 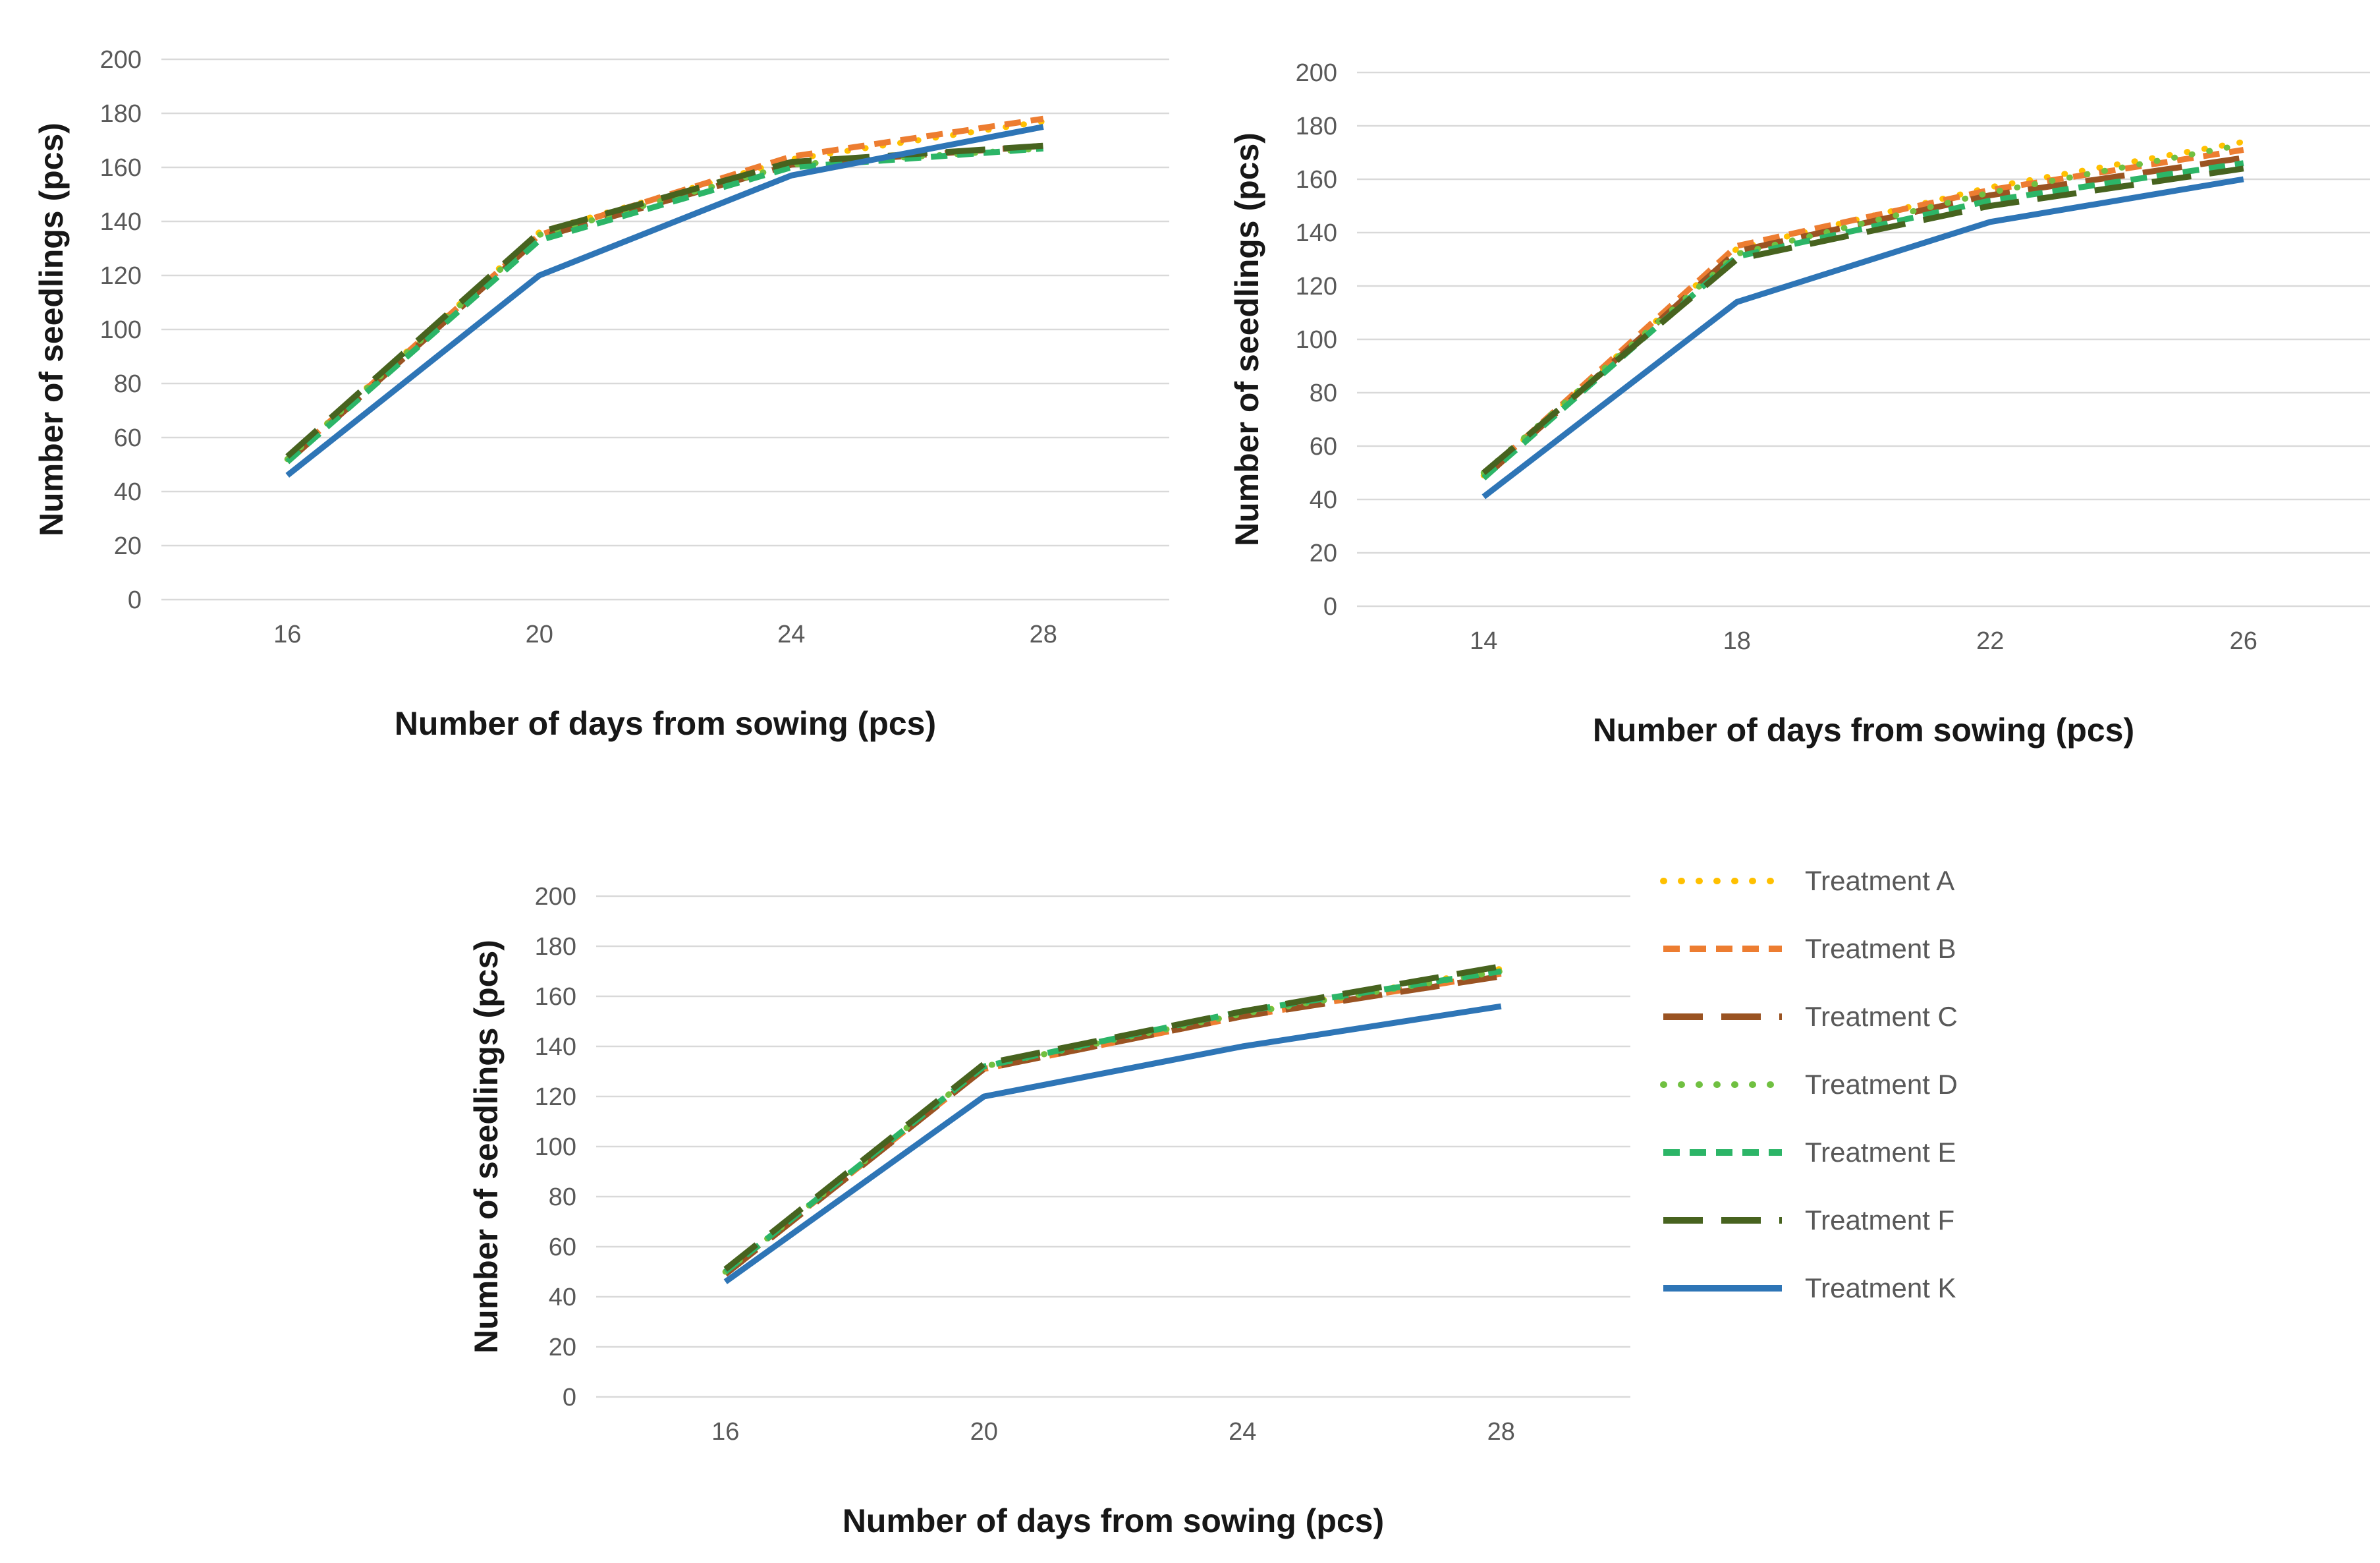 I want to click on legend-label: Treatment F, so click(x=1880, y=1220).